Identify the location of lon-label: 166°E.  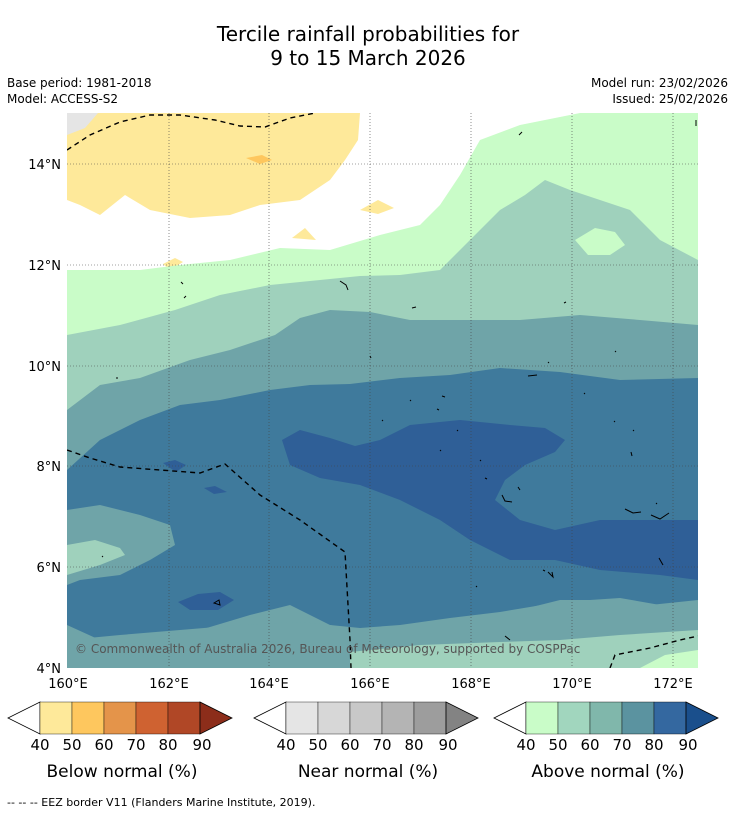
(370, 684).